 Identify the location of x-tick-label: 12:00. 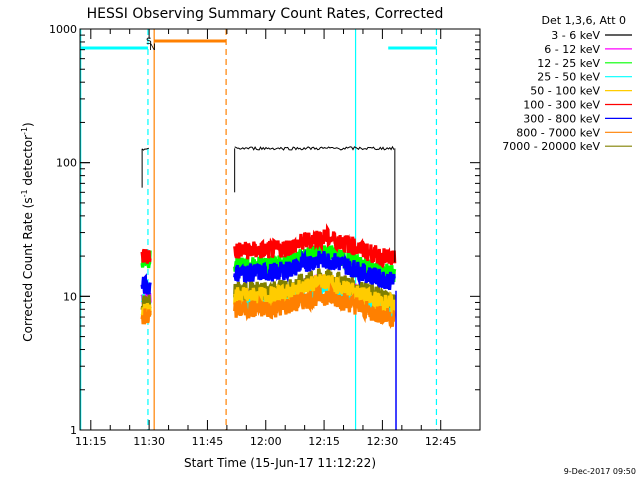
(266, 441).